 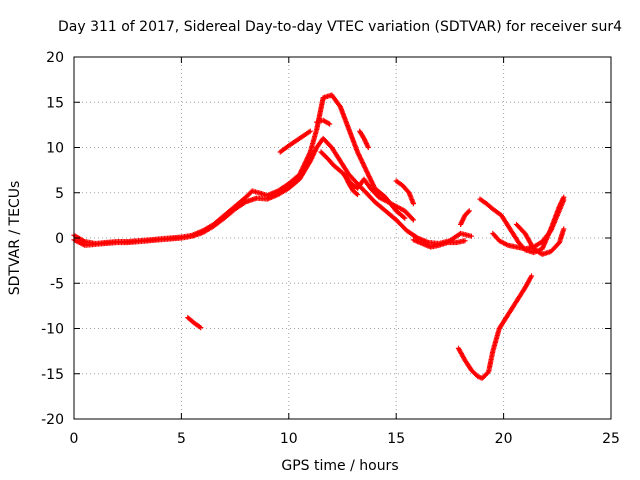 What do you see at coordinates (55, 58) in the screenshot?
I see `y-tick-label: 20` at bounding box center [55, 58].